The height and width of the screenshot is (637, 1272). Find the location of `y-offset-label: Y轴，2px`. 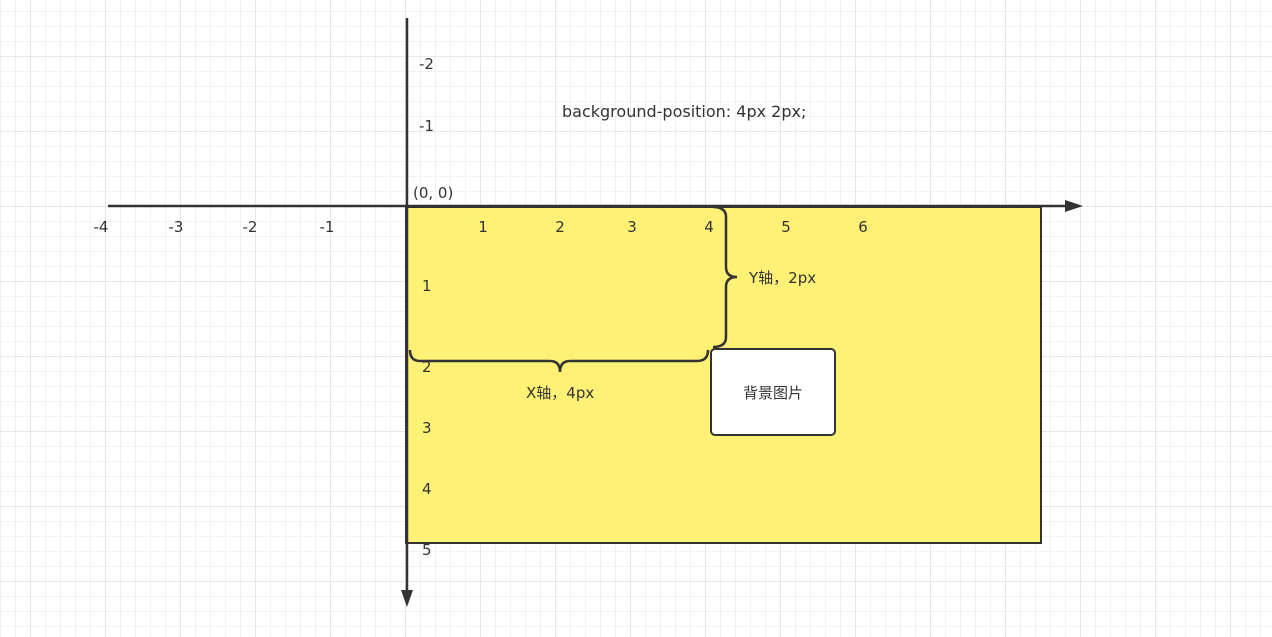

y-offset-label: Y轴，2px is located at coordinates (783, 278).